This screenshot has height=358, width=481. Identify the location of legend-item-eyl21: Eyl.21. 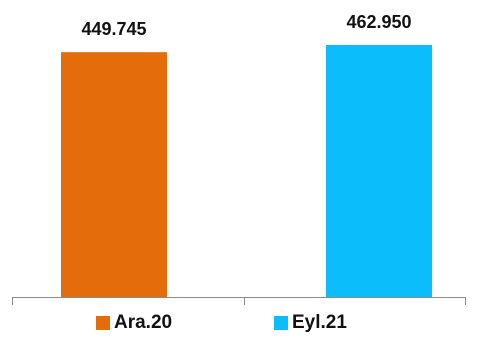
(310, 323).